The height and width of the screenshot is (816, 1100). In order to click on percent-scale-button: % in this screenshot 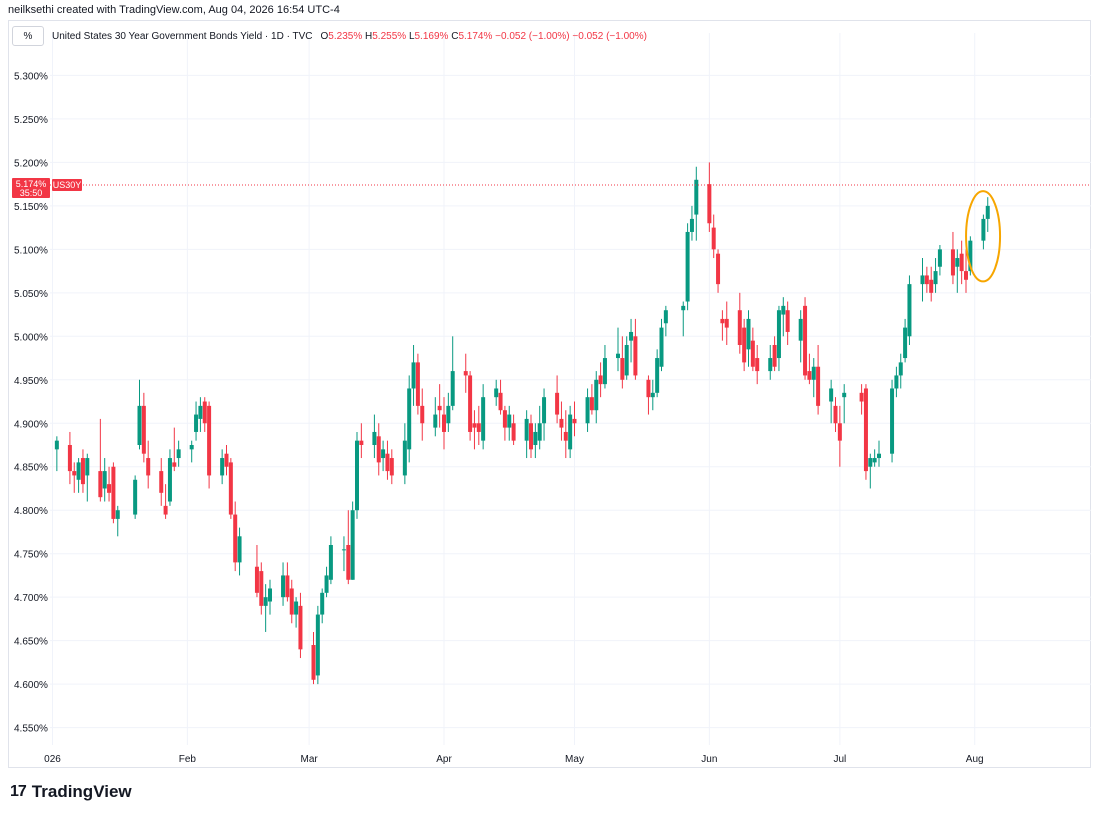, I will do `click(28, 36)`.